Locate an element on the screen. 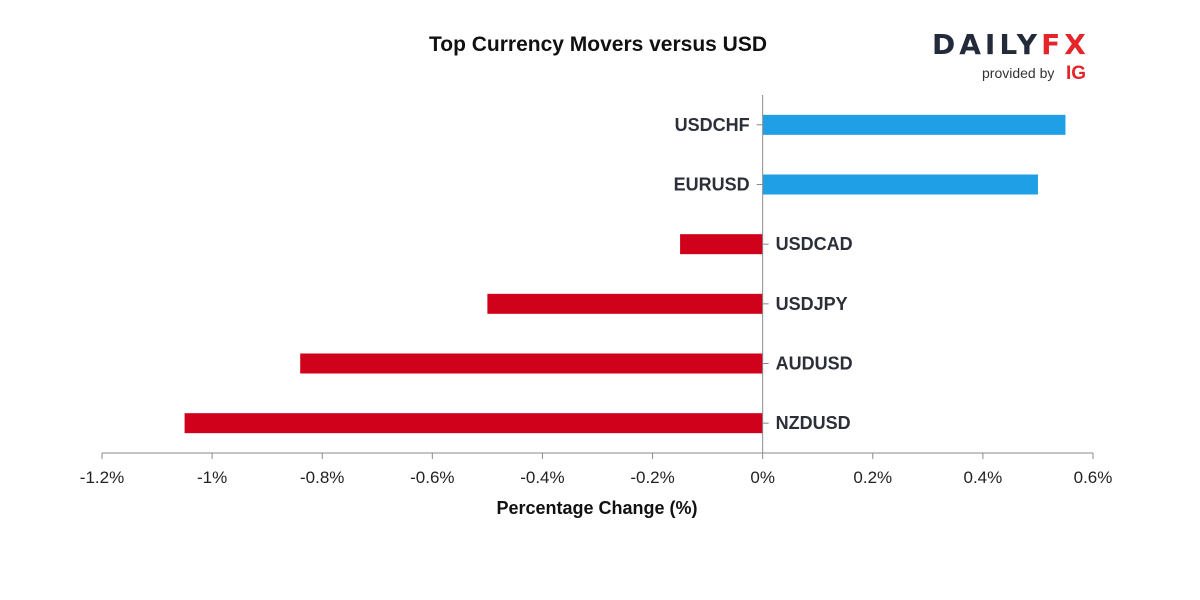  bar-nzdusd is located at coordinates (473, 423).